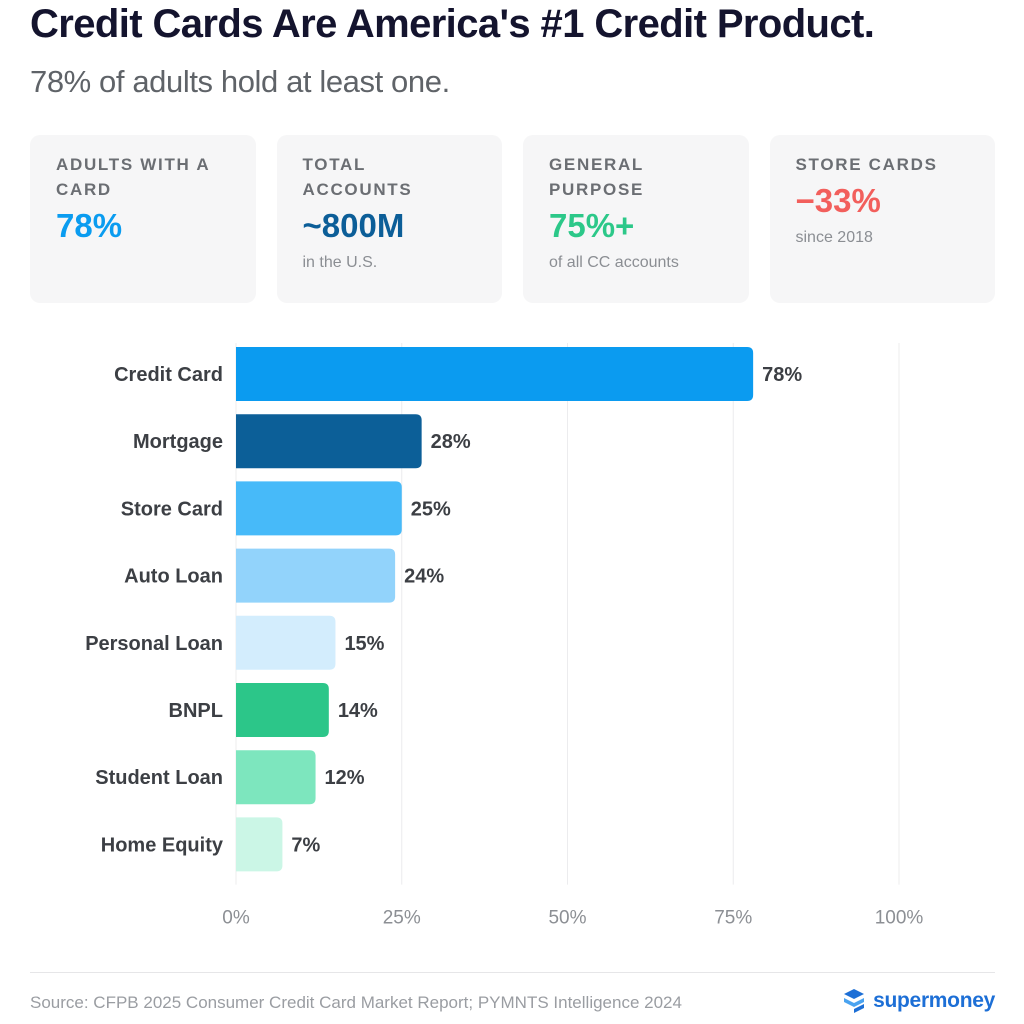  Describe the element at coordinates (168, 375) in the screenshot. I see `category-label: Credit Card` at that location.